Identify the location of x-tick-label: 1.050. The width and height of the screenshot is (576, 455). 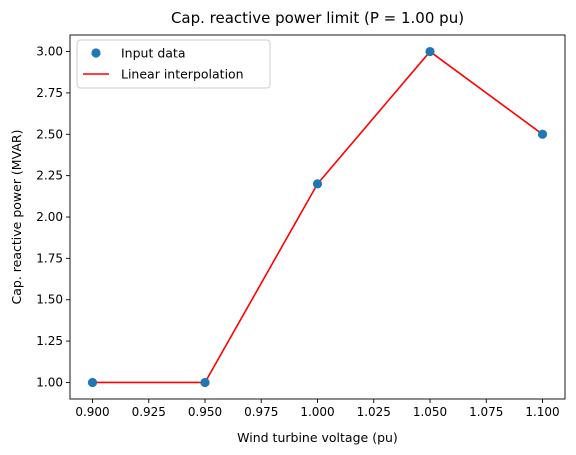
(430, 412).